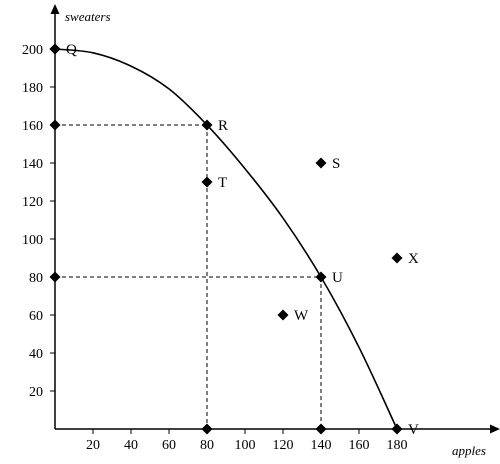  What do you see at coordinates (207, 182) in the screenshot?
I see `point-t` at bounding box center [207, 182].